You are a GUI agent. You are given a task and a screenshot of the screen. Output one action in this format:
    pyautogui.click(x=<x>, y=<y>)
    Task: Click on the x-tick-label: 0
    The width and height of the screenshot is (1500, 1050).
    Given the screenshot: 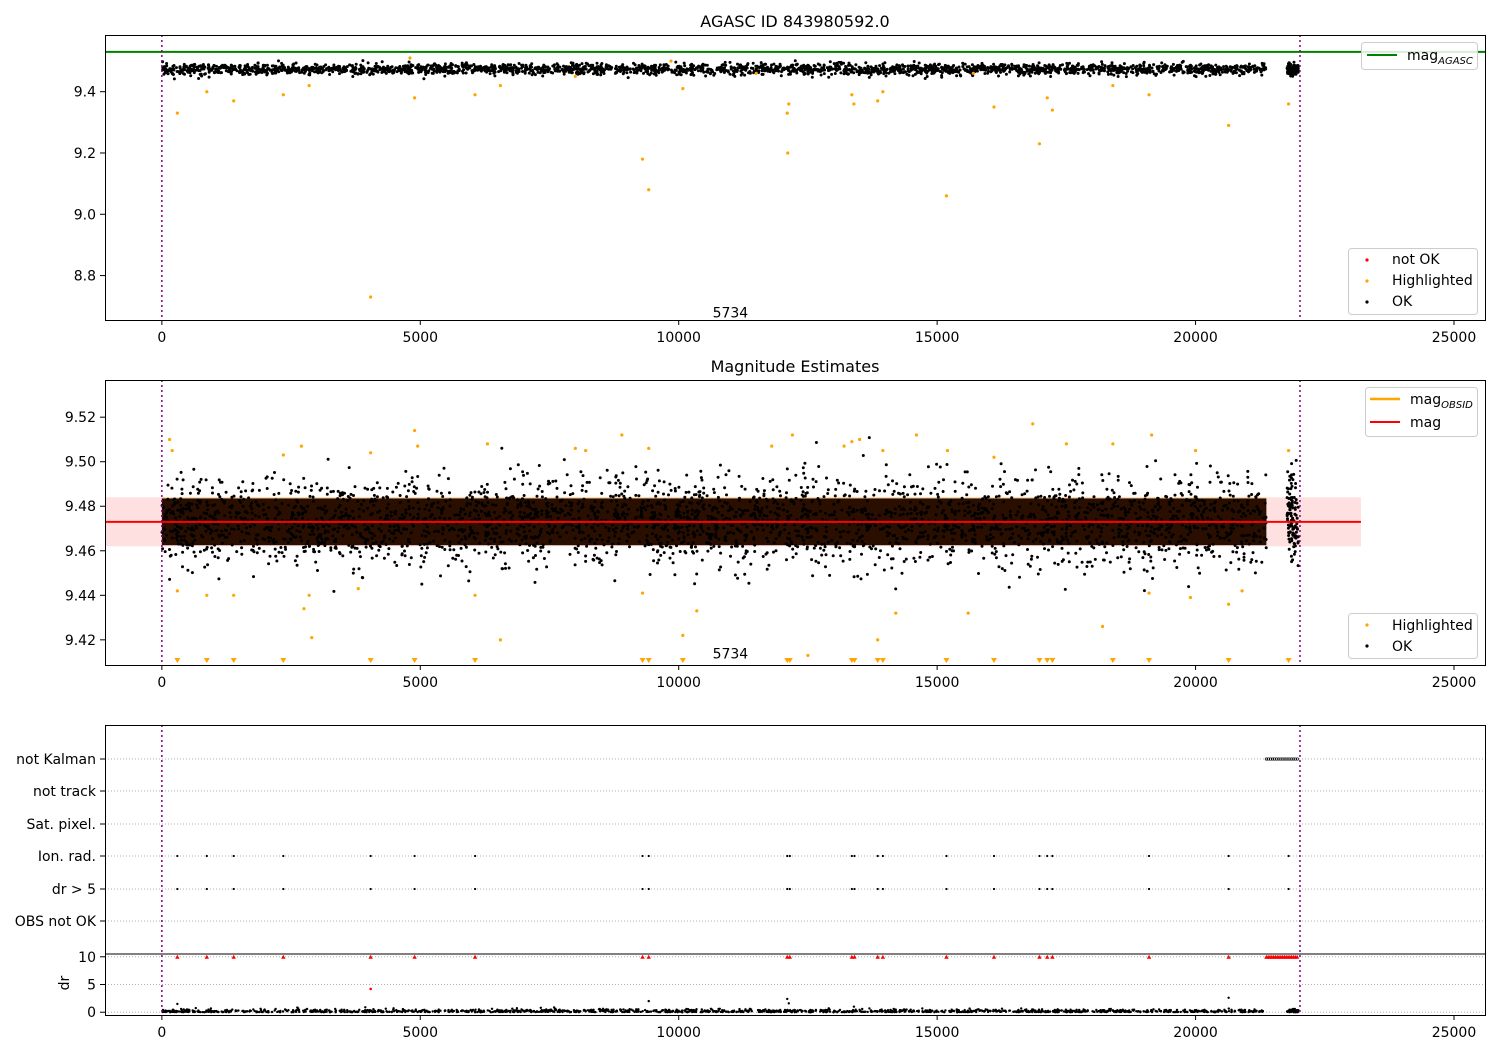 What is the action you would take?
    pyautogui.click(x=161, y=338)
    